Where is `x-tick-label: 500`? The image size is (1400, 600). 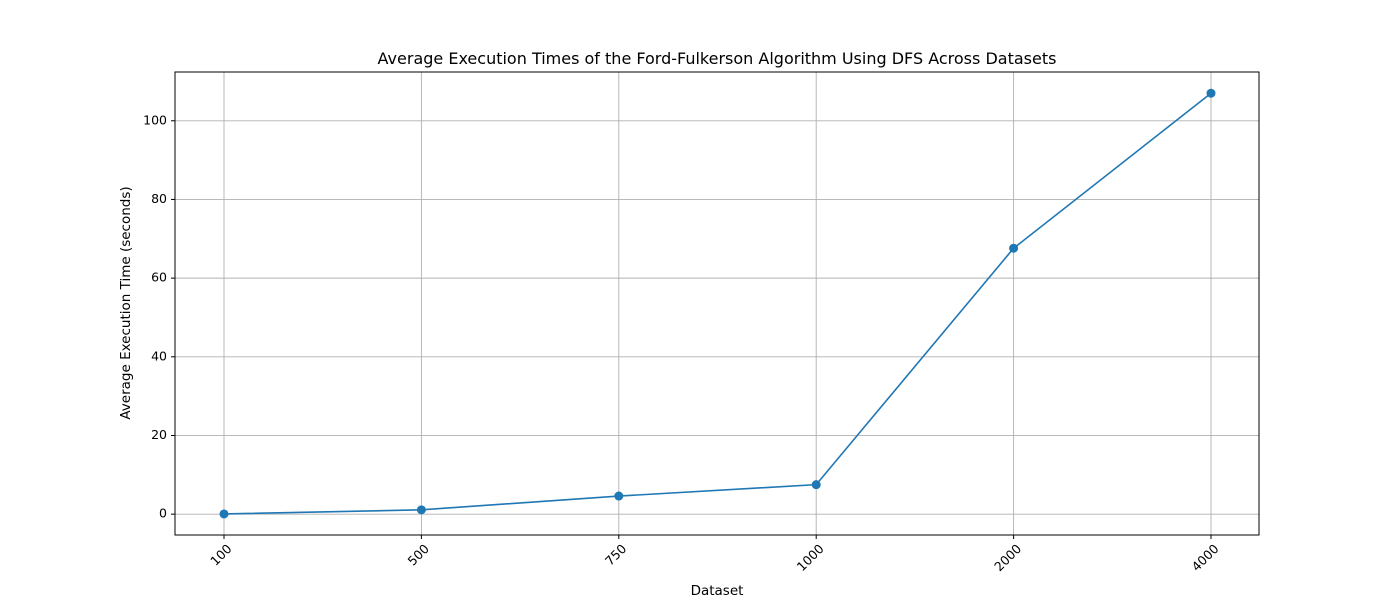
x-tick-label: 500 is located at coordinates (419, 555).